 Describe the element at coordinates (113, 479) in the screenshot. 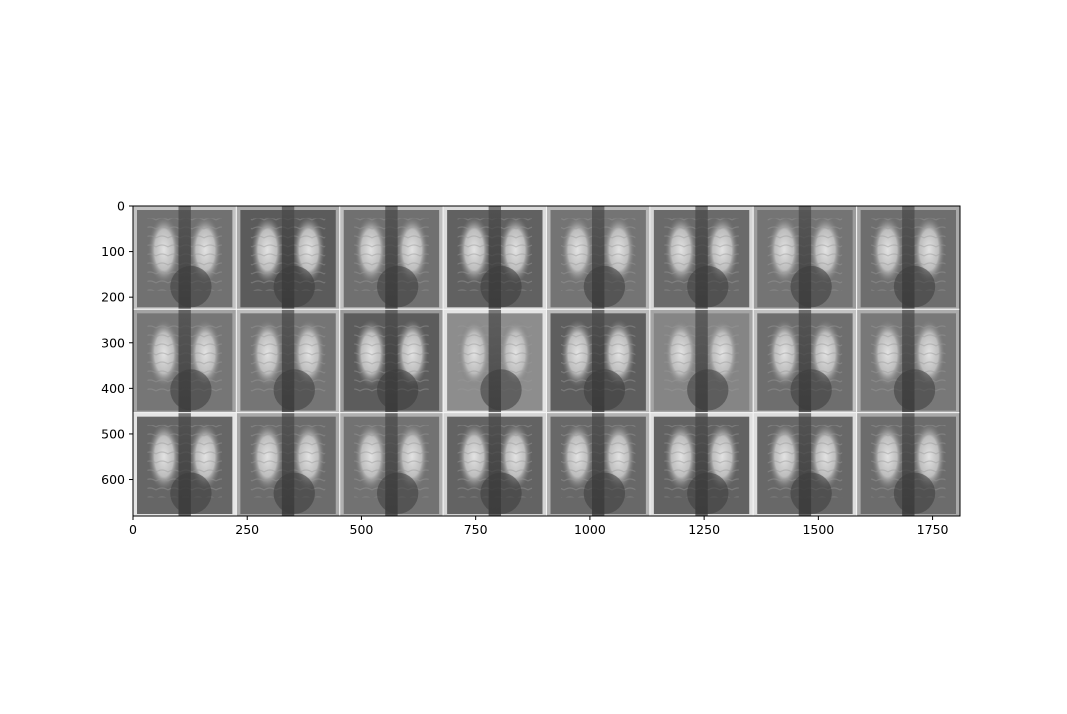

I see `y-tick-label: 600` at that location.